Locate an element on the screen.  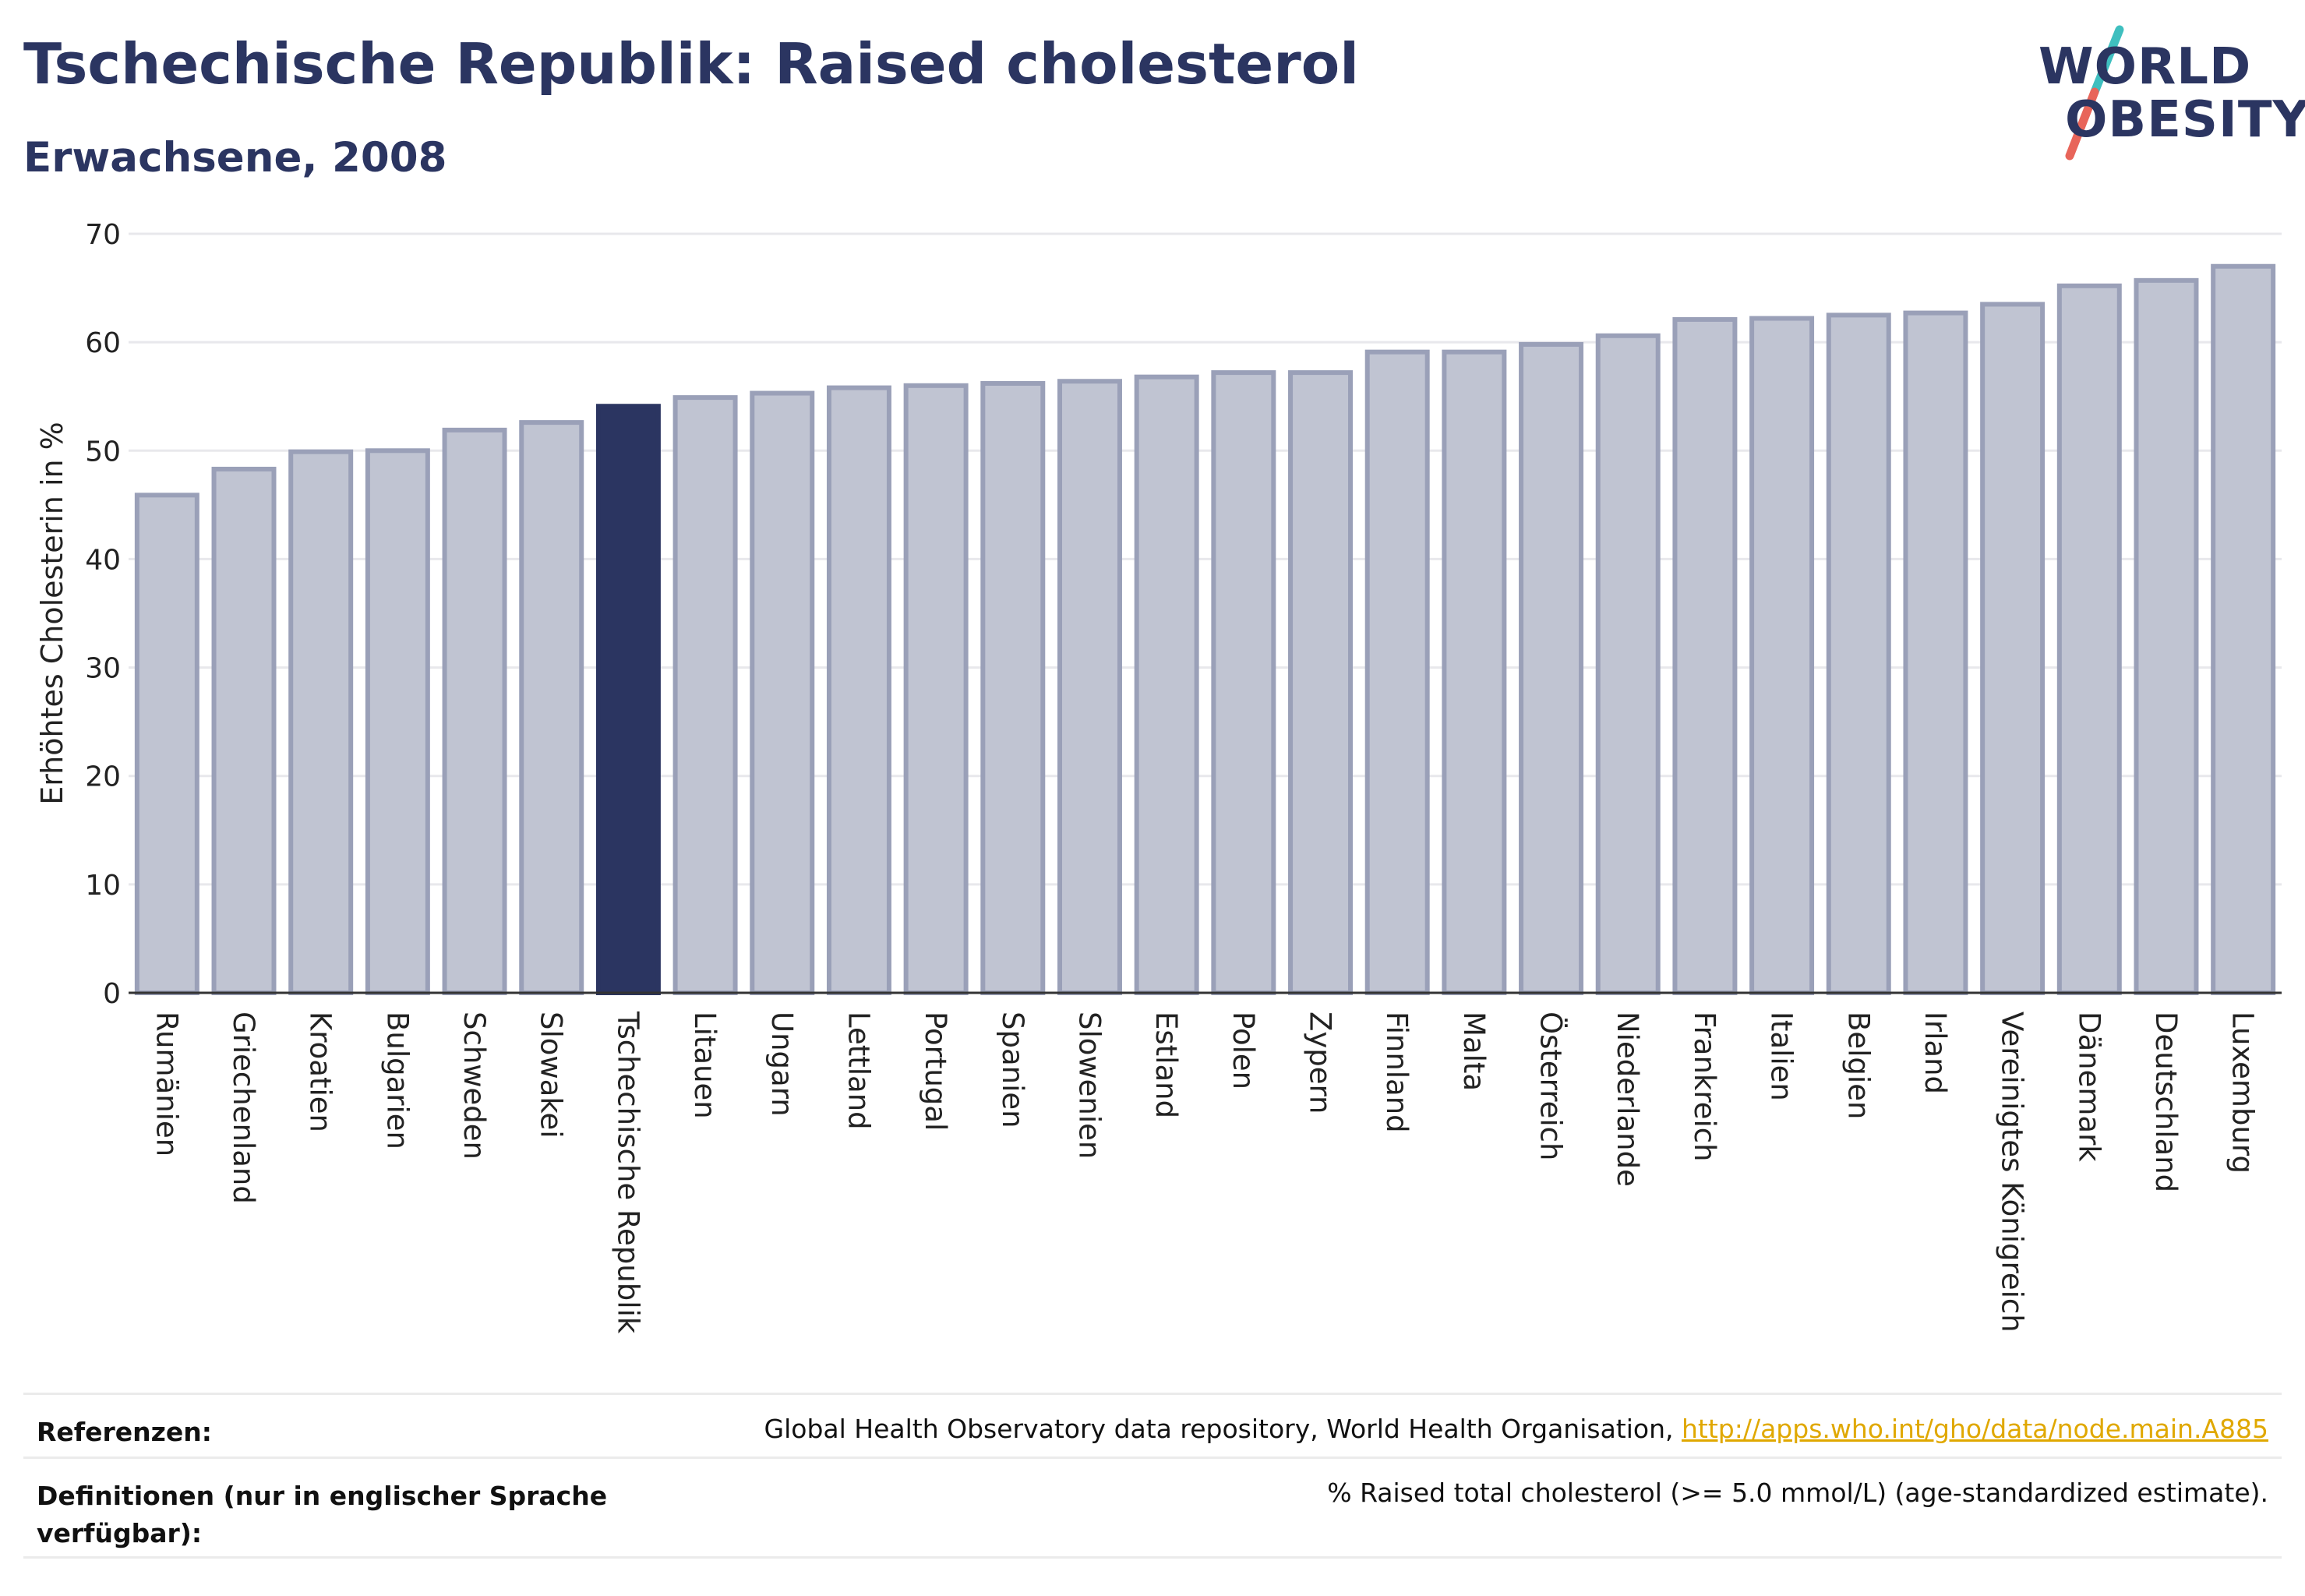
y-tick-label: 0 is located at coordinates (112, 994).